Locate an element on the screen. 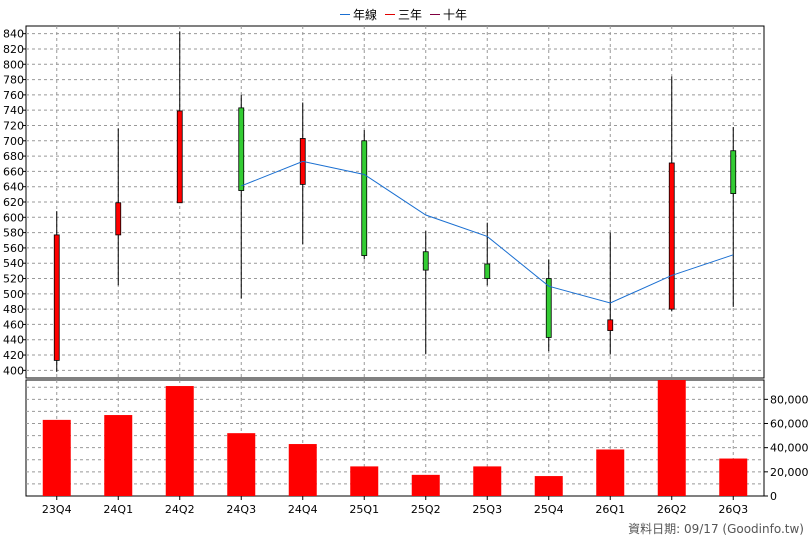 This screenshot has height=540, width=808. price-ytick-label: 680 is located at coordinates (13, 156).